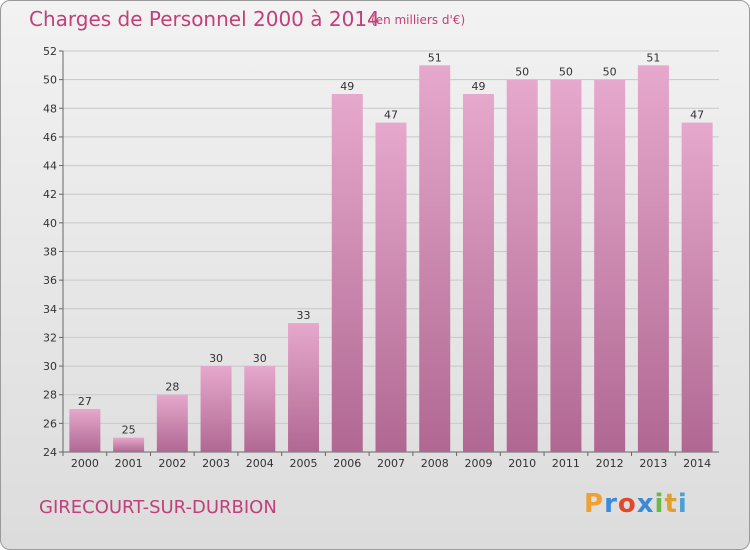 This screenshot has width=750, height=550. I want to click on x-tick-label: 2007, so click(391, 463).